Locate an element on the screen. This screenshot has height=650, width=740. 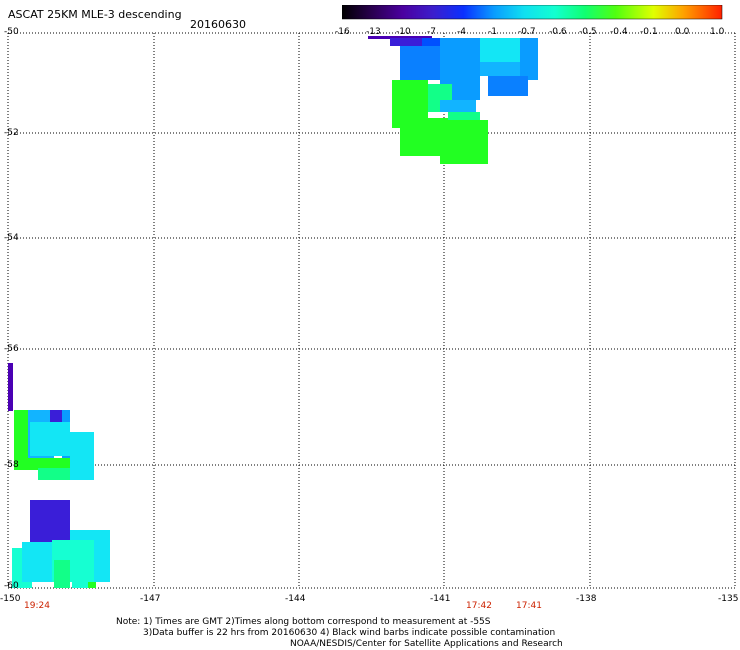
lat-label: -60 is located at coordinates (11, 586).